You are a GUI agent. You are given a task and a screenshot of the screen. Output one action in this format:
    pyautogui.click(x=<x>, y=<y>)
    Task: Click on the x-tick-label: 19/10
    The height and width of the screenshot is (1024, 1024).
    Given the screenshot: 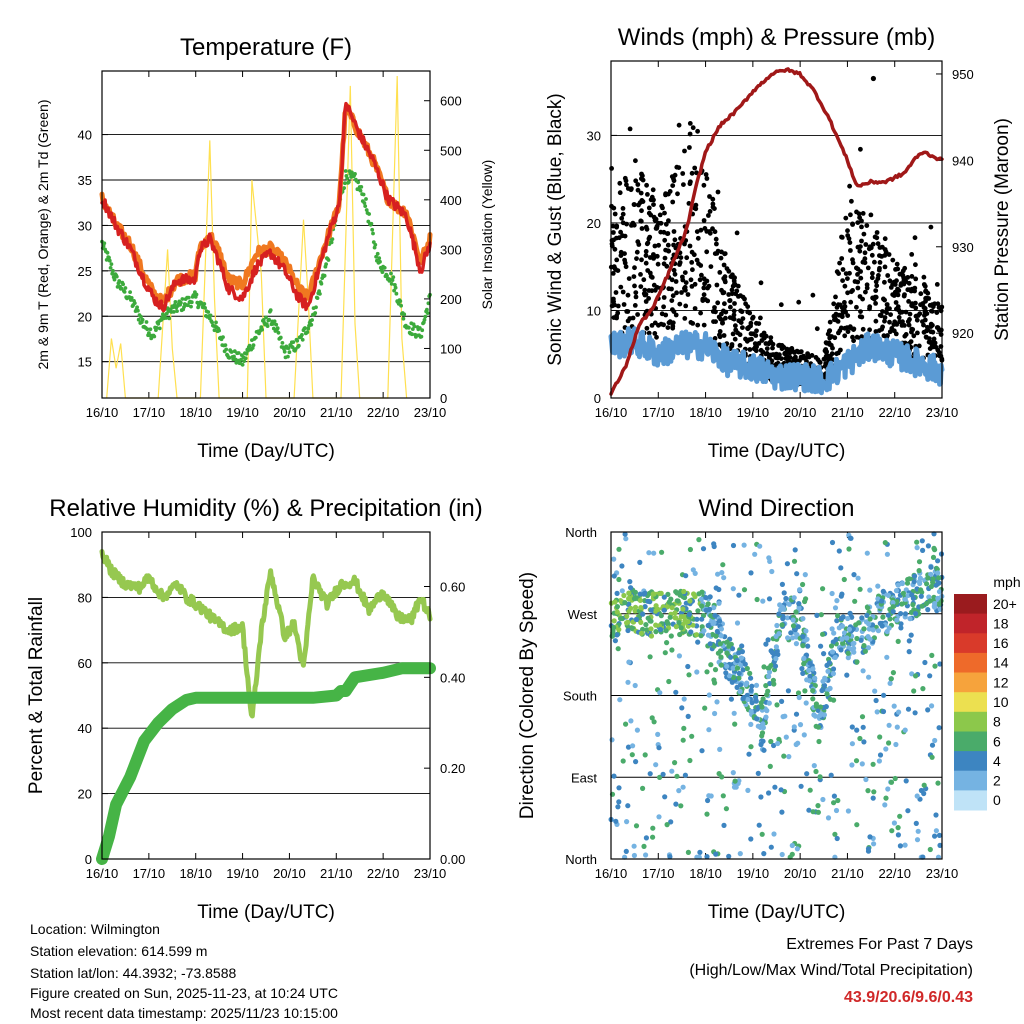 What is the action you would take?
    pyautogui.click(x=753, y=873)
    